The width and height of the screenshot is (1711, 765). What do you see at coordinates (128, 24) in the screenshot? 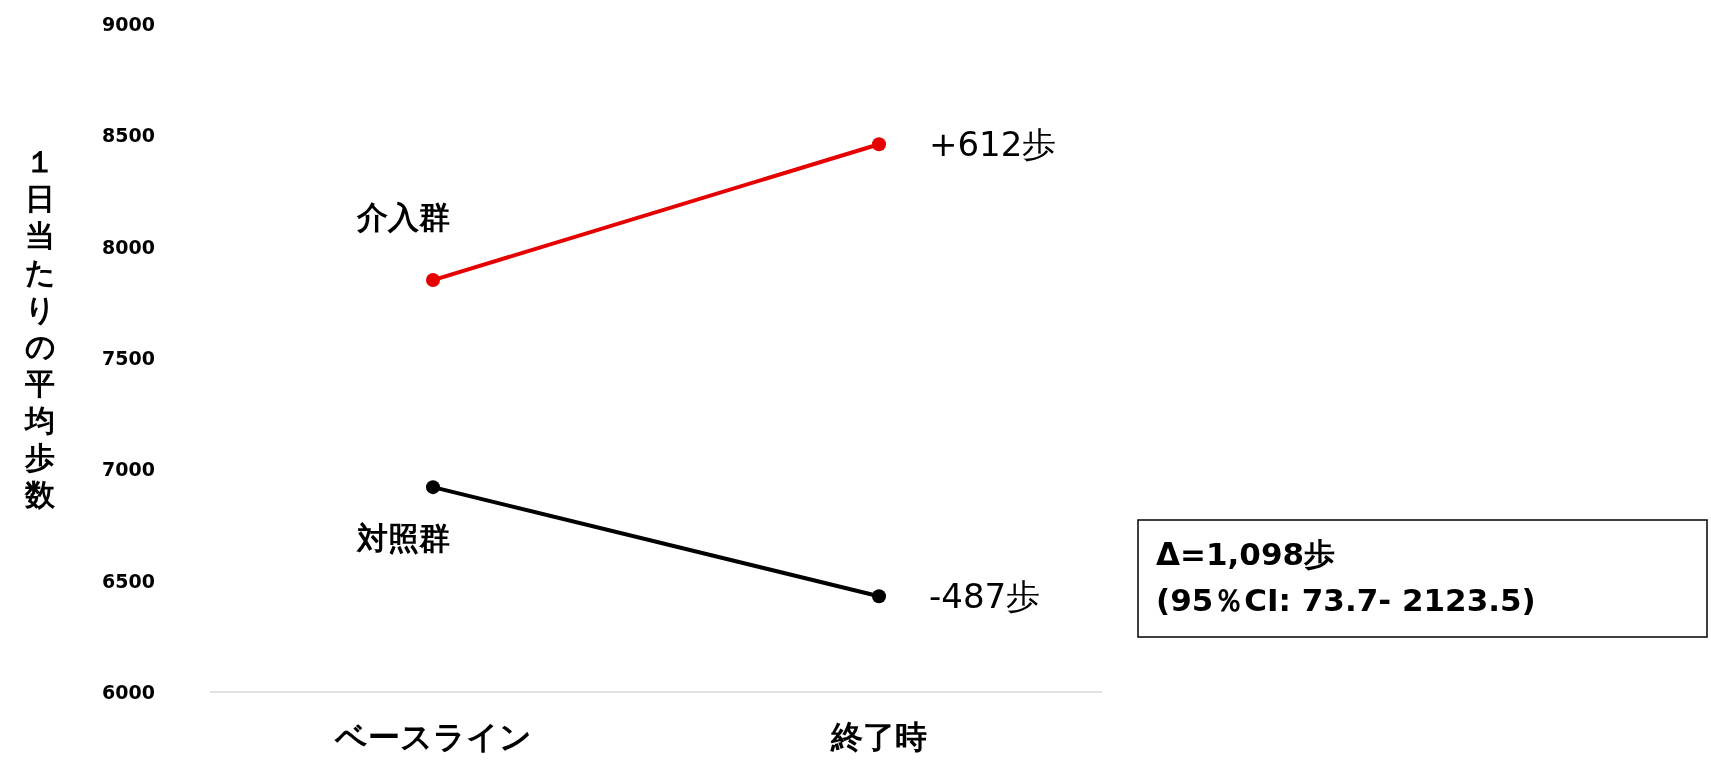
I see `y-tick-label: 9000` at bounding box center [128, 24].